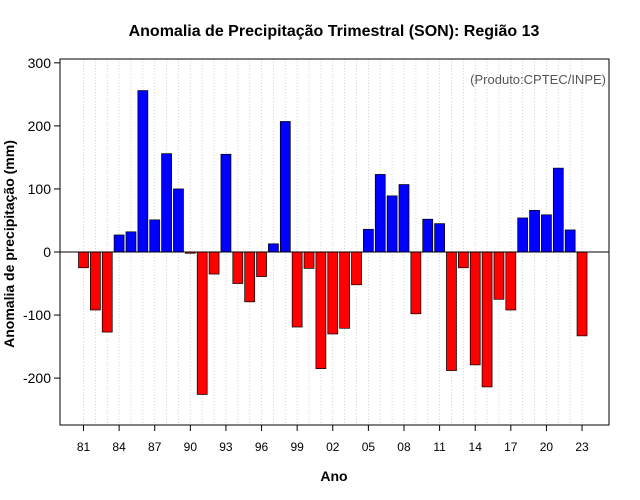 The height and width of the screenshot is (500, 640). Describe the element at coordinates (9, 244) in the screenshot. I see `y-axis-label: Anomalia de precipitação (mm)` at that location.